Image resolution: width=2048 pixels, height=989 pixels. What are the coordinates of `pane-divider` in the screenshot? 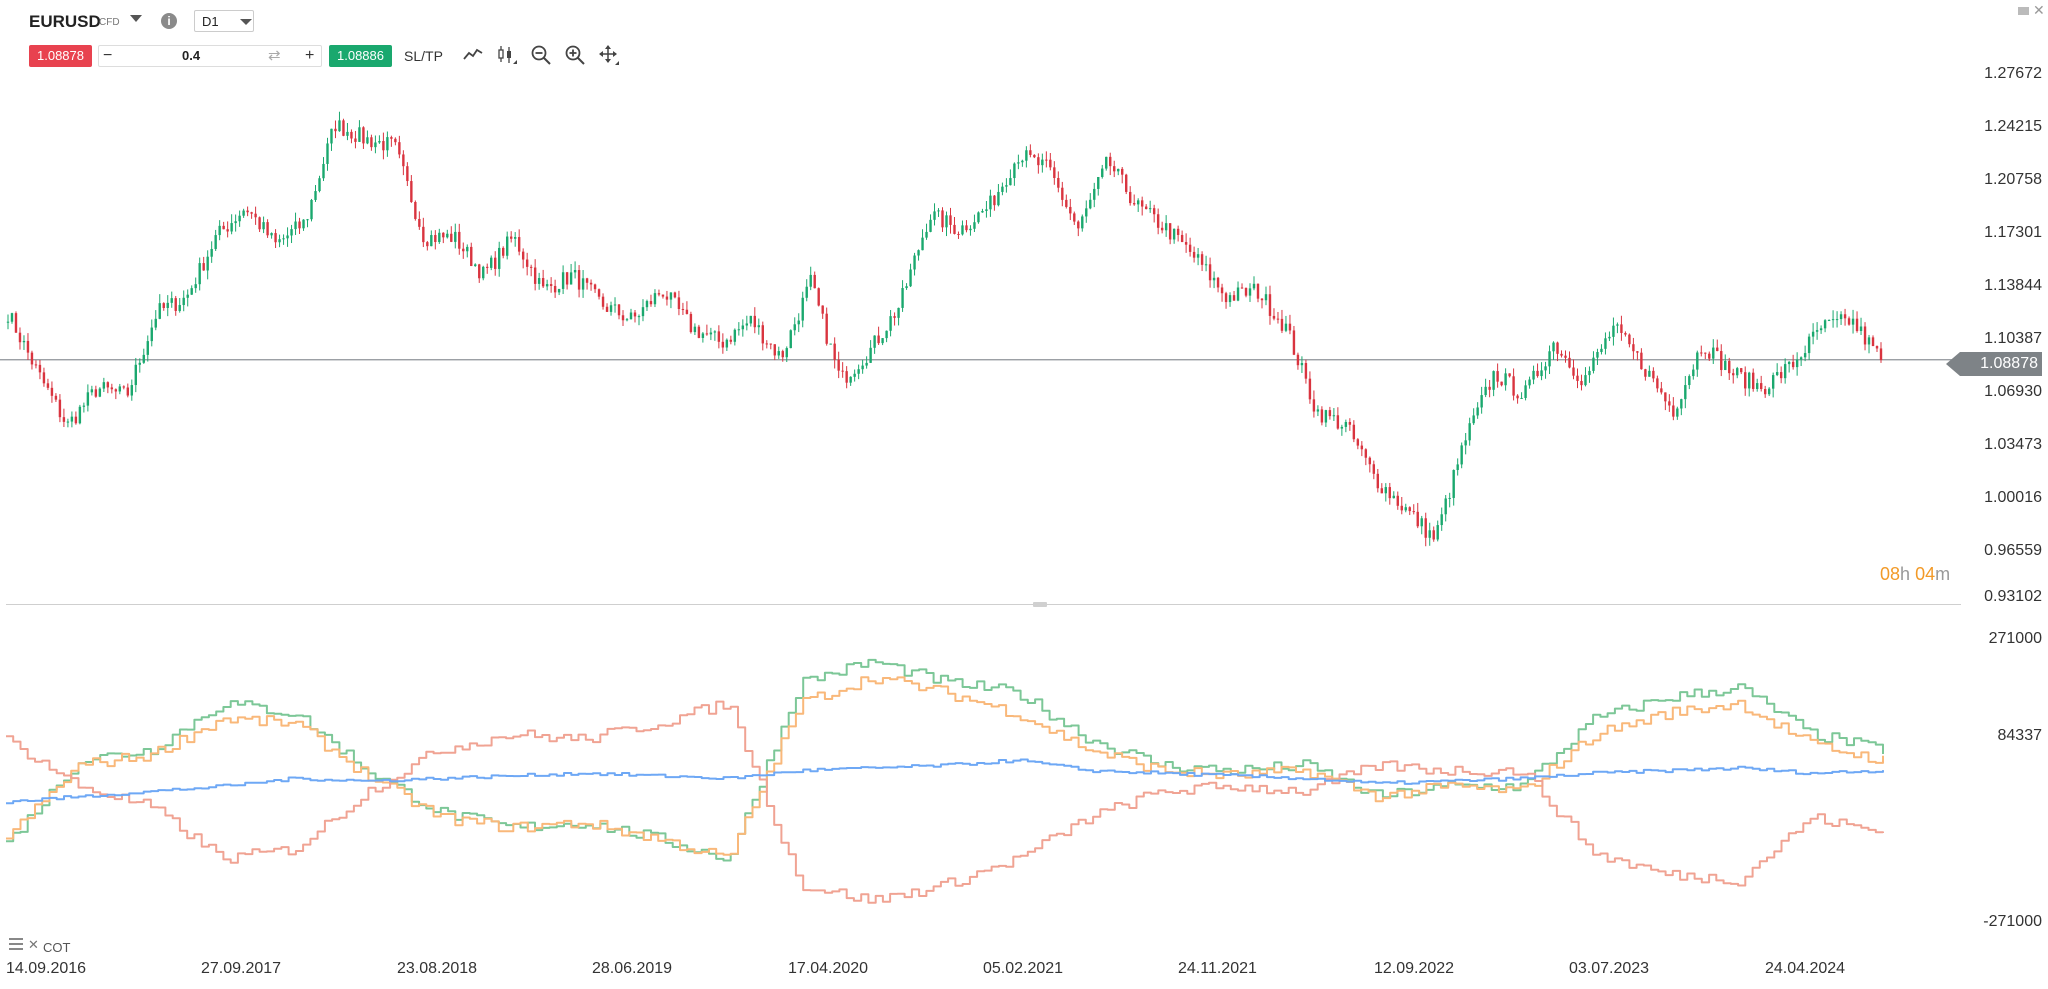 It's located at (983, 604).